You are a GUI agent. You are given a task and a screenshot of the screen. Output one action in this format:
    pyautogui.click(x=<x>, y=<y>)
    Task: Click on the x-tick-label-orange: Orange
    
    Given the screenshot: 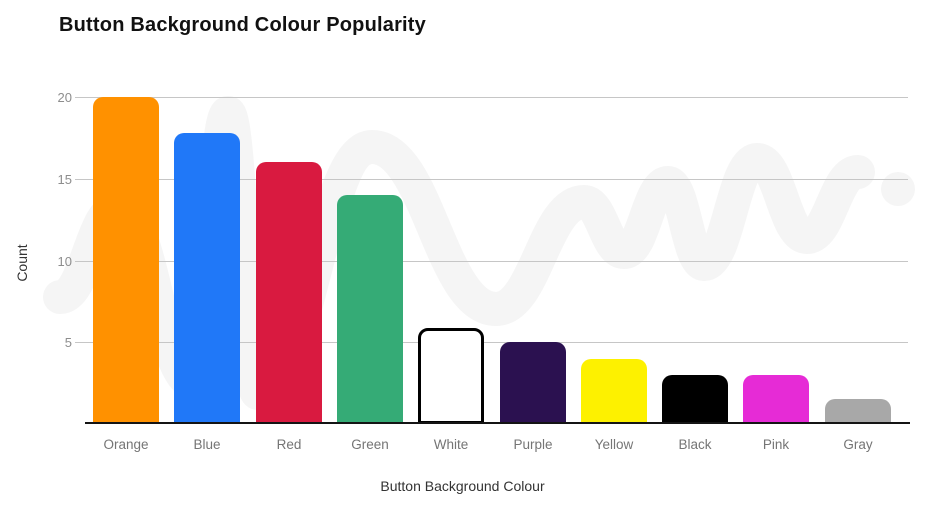 What is the action you would take?
    pyautogui.click(x=126, y=444)
    